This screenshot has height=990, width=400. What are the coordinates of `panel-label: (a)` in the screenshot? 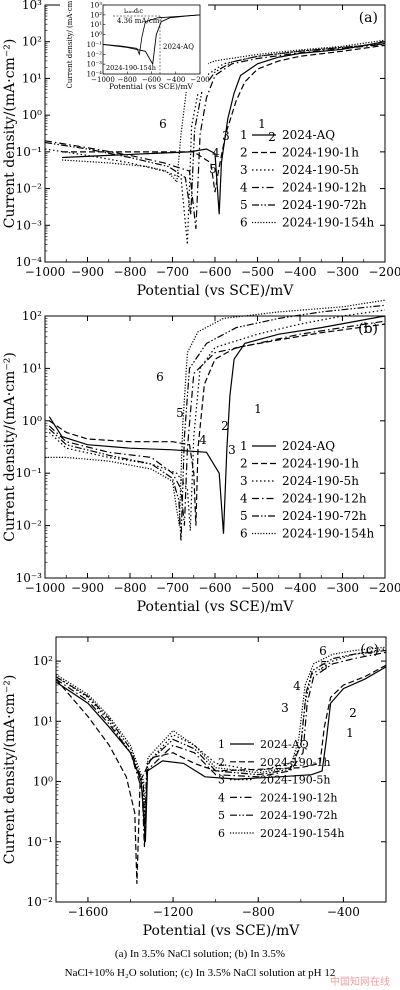 It's located at (368, 18).